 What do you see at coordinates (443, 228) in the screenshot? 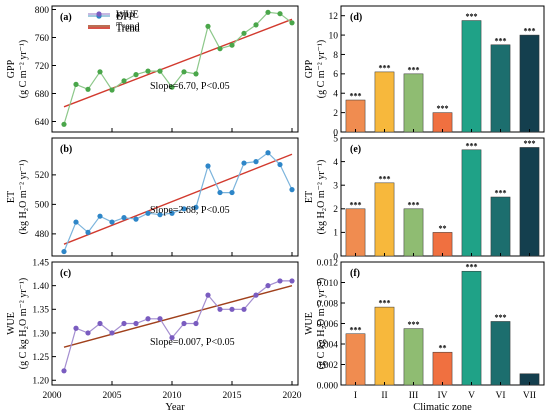
I see `significance-label: **` at bounding box center [443, 228].